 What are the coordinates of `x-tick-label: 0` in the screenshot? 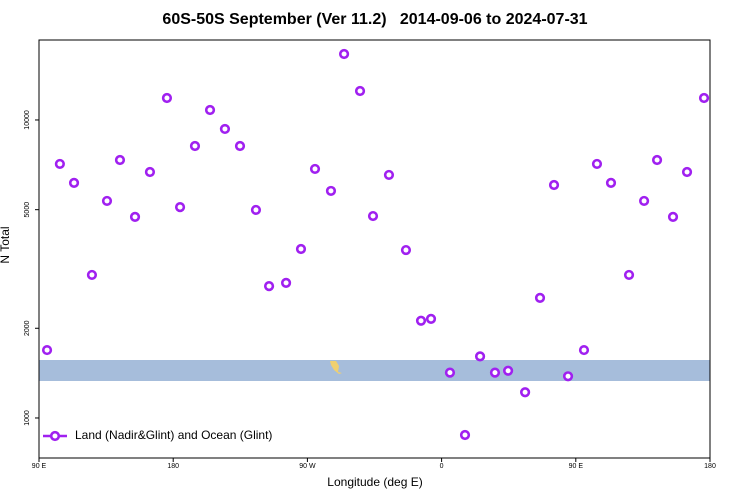 It's located at (442, 466).